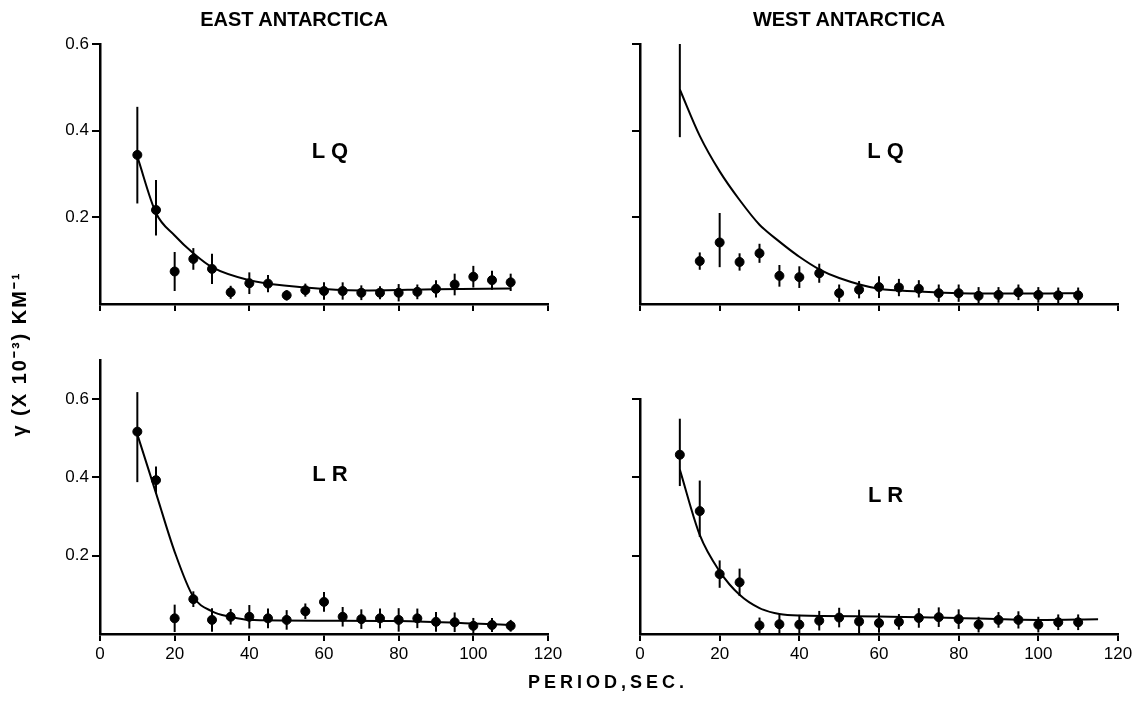 The height and width of the screenshot is (708, 1148). Describe the element at coordinates (608, 682) in the screenshot. I see `x-axis-title: PERIOD,SEC.` at that location.